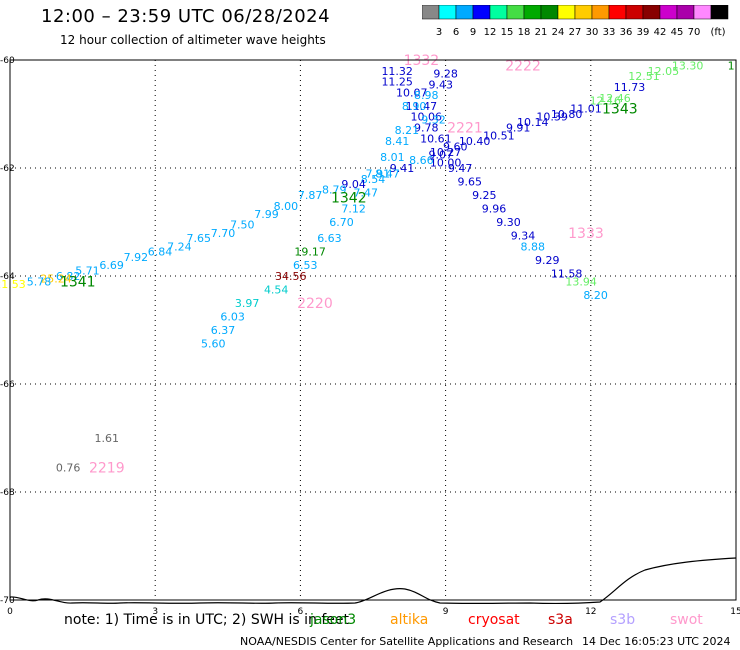 This screenshot has width=740, height=650. I want to click on wave-height-label: 9.43, so click(441, 84).